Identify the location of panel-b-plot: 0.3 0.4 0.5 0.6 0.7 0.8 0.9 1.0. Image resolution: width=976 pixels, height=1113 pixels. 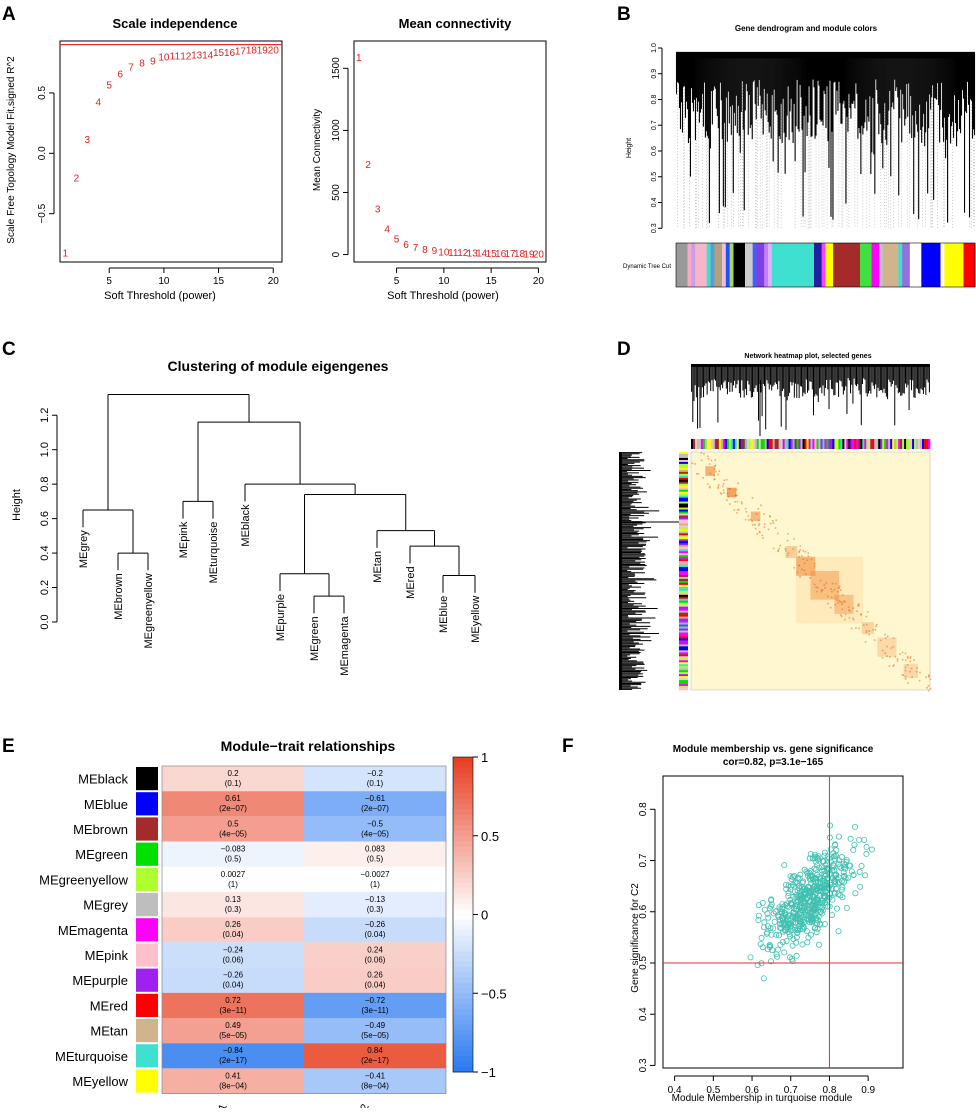
(813, 165).